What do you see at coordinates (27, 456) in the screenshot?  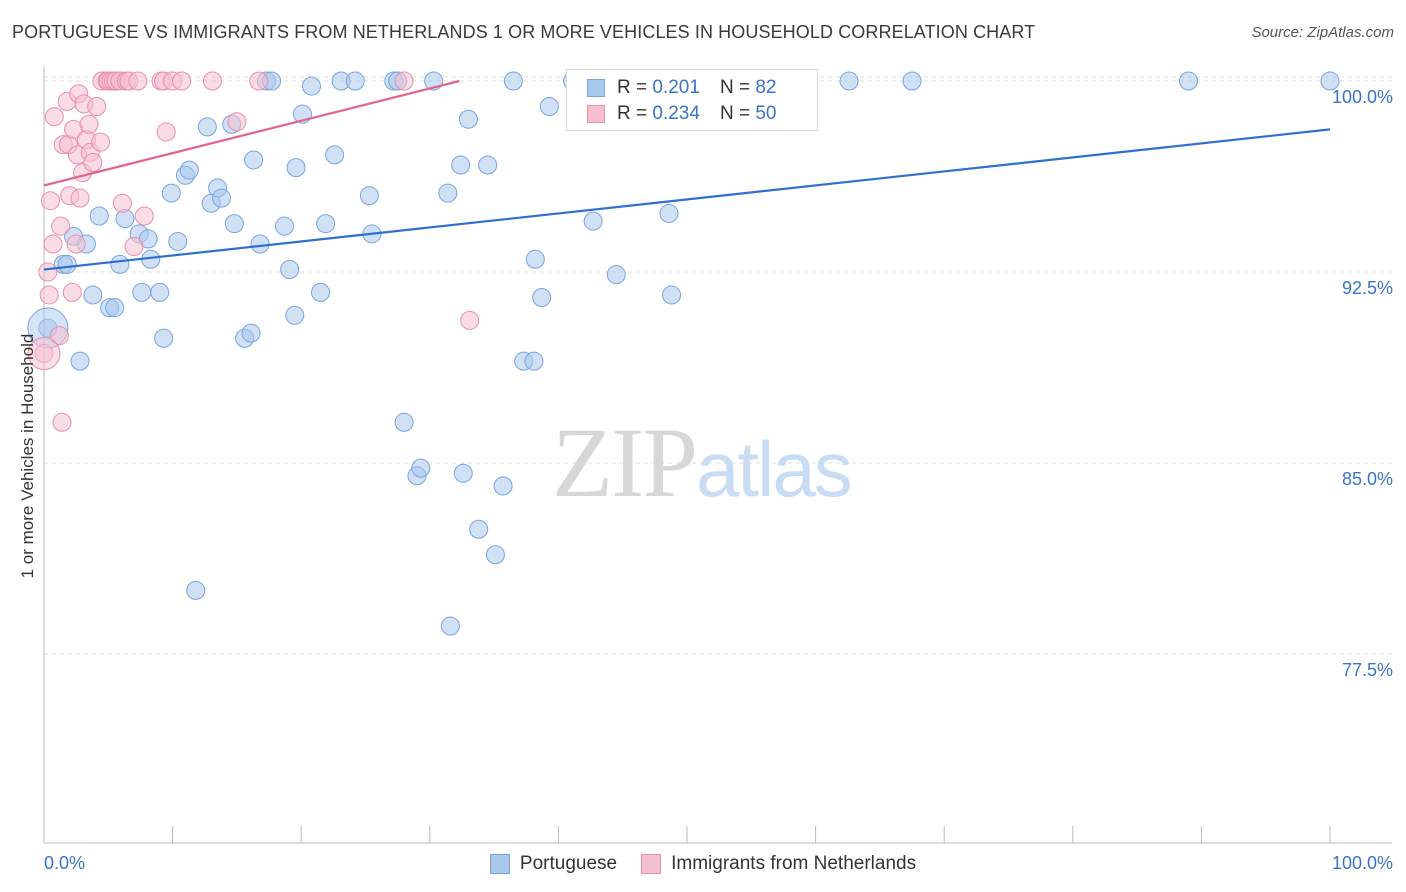 I see `y-axis-label: 1 or more Vehicles in Household` at bounding box center [27, 456].